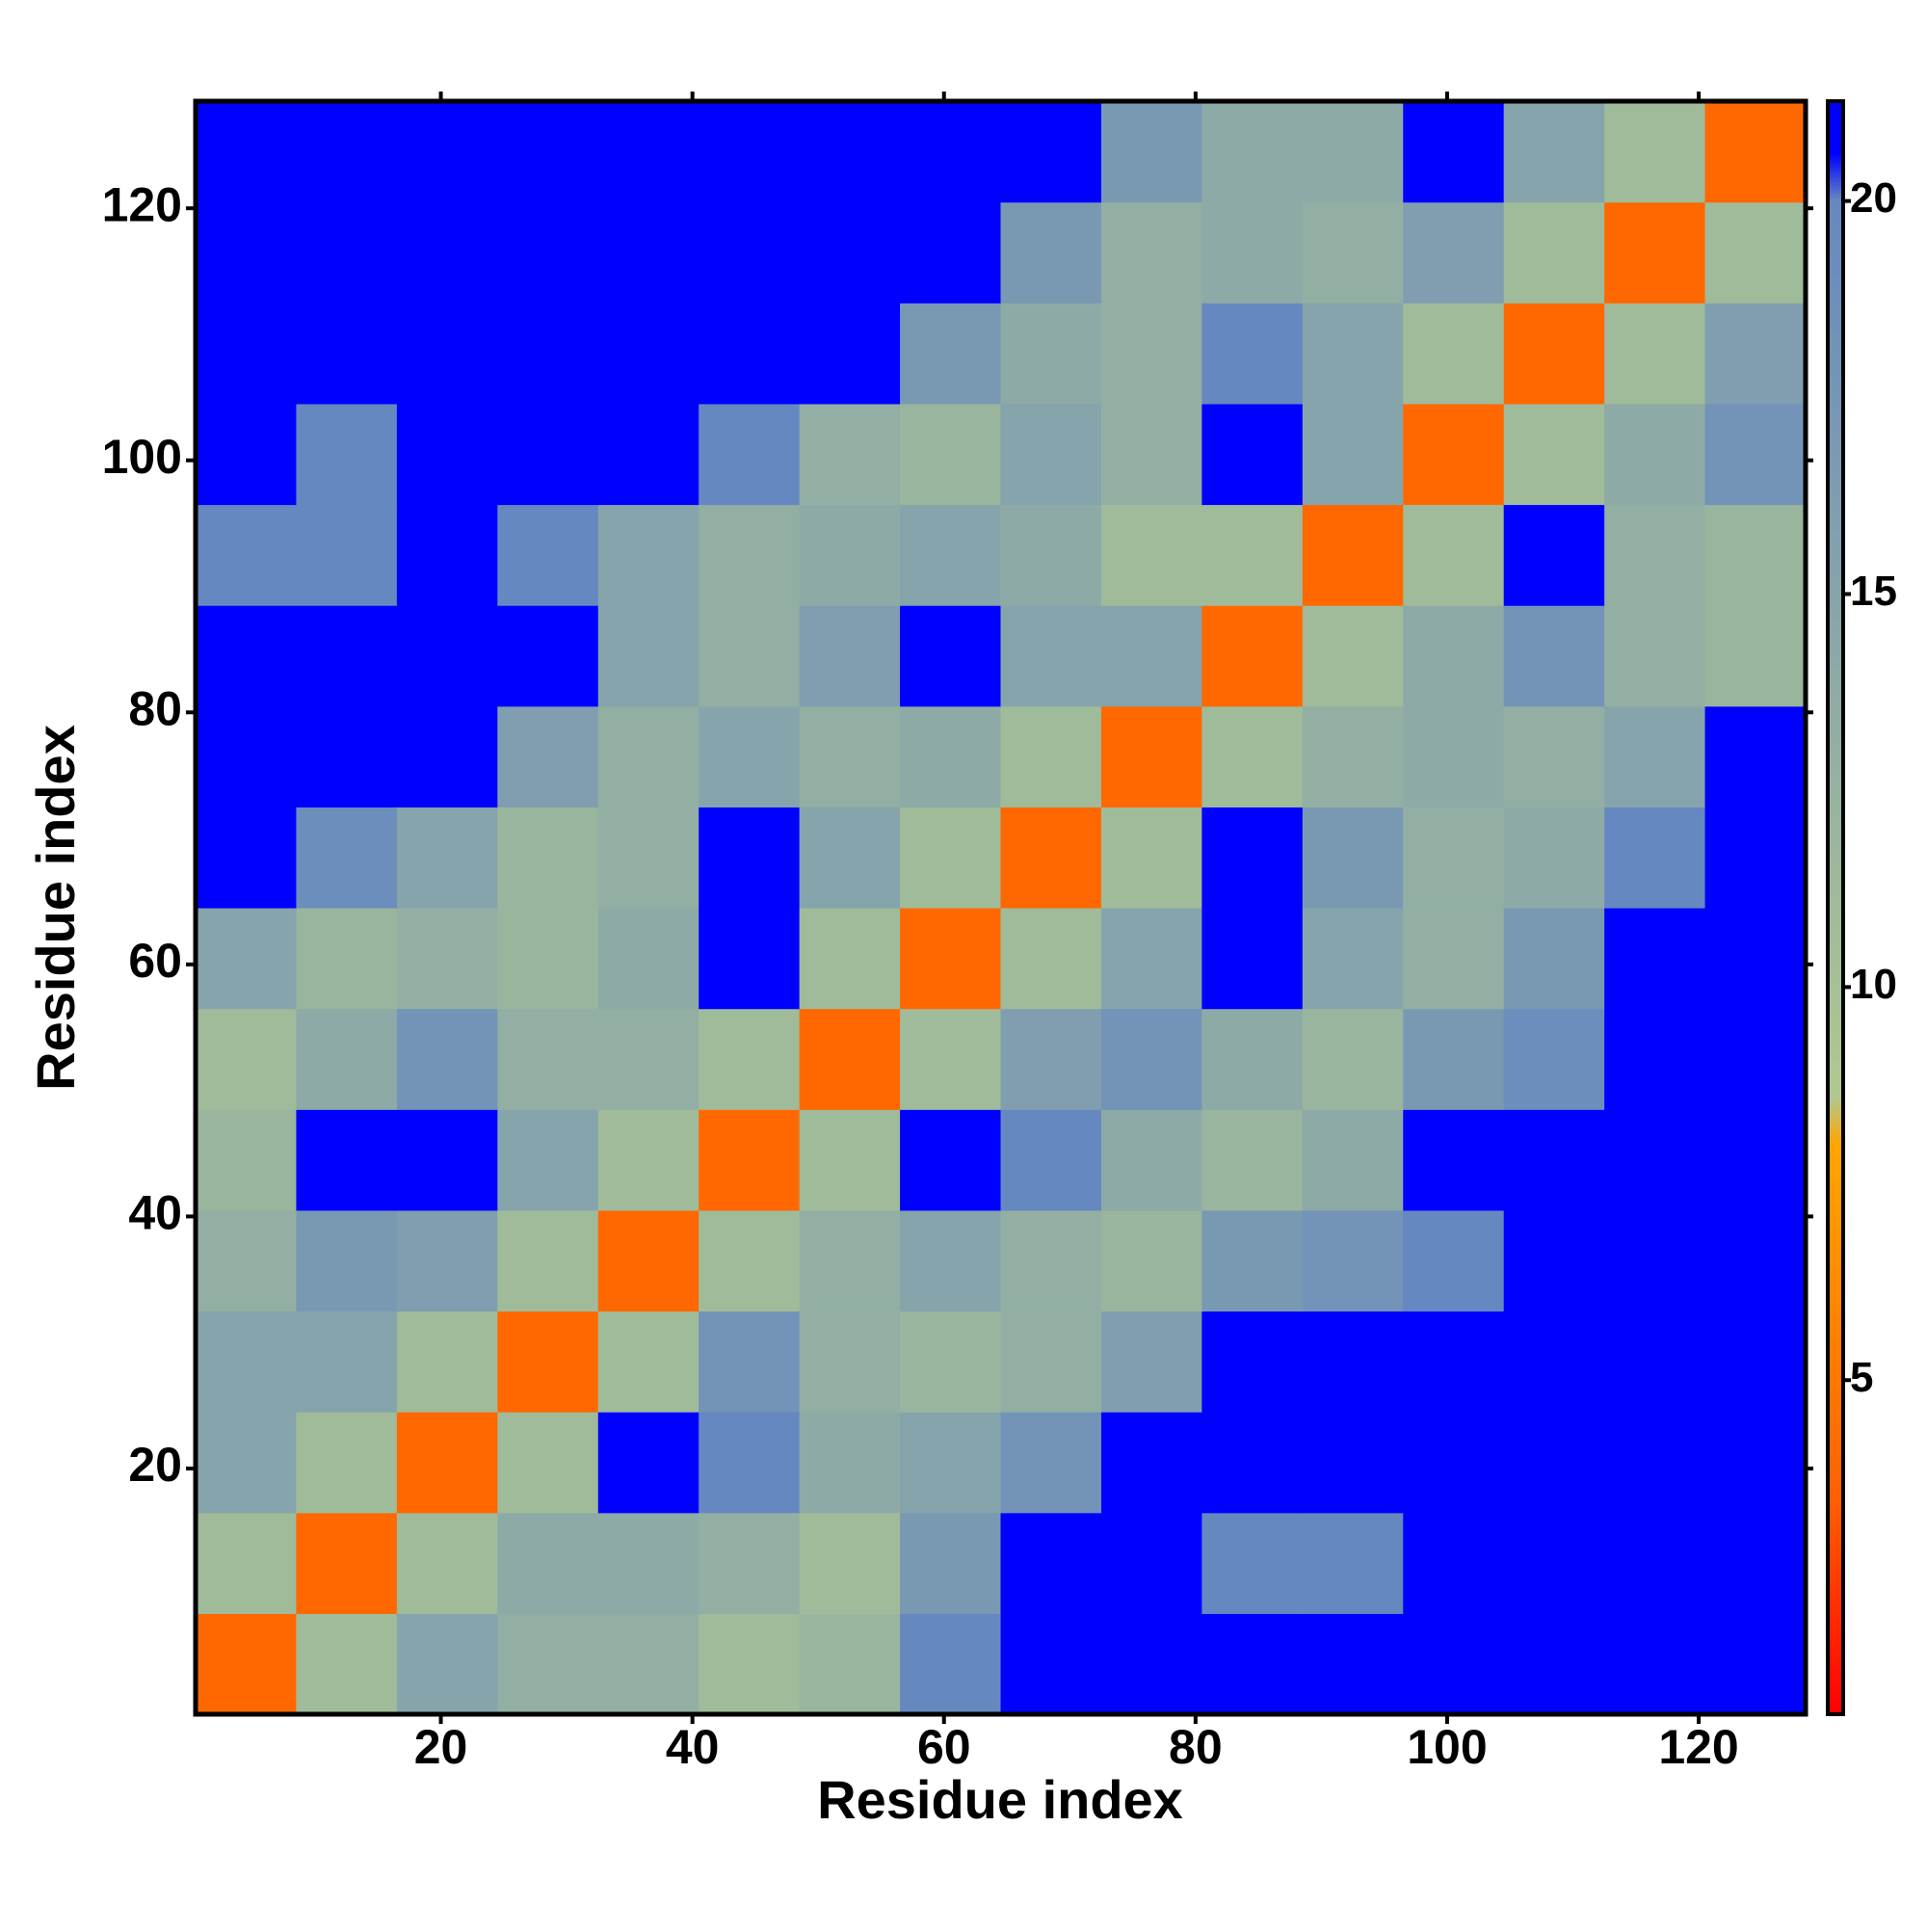 Image resolution: width=1927 pixels, height=1932 pixels. What do you see at coordinates (1873, 198) in the screenshot?
I see `colorbar-tick-label: 20` at bounding box center [1873, 198].